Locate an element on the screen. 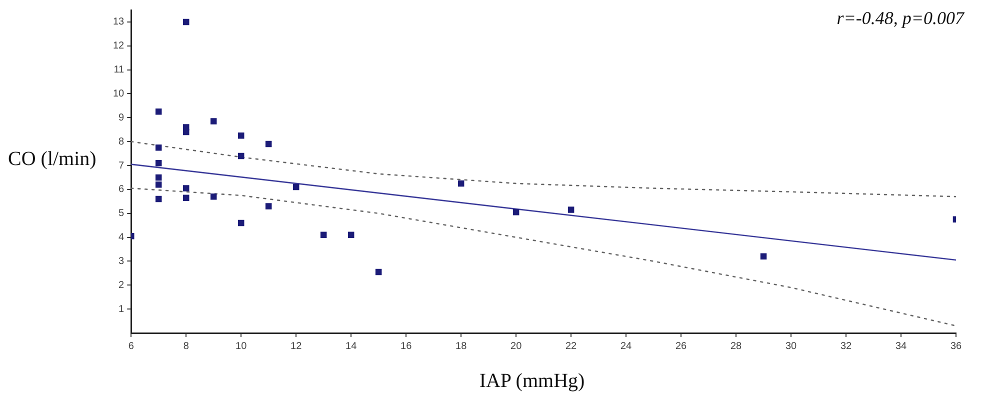 The image size is (984, 403). y-tick-label: 4 is located at coordinates (121, 238).